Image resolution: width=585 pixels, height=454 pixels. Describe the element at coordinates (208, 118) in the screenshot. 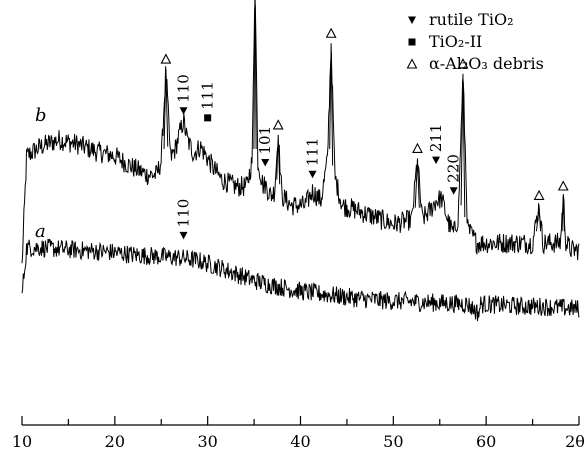

I see `tio2-ii-marker` at that location.